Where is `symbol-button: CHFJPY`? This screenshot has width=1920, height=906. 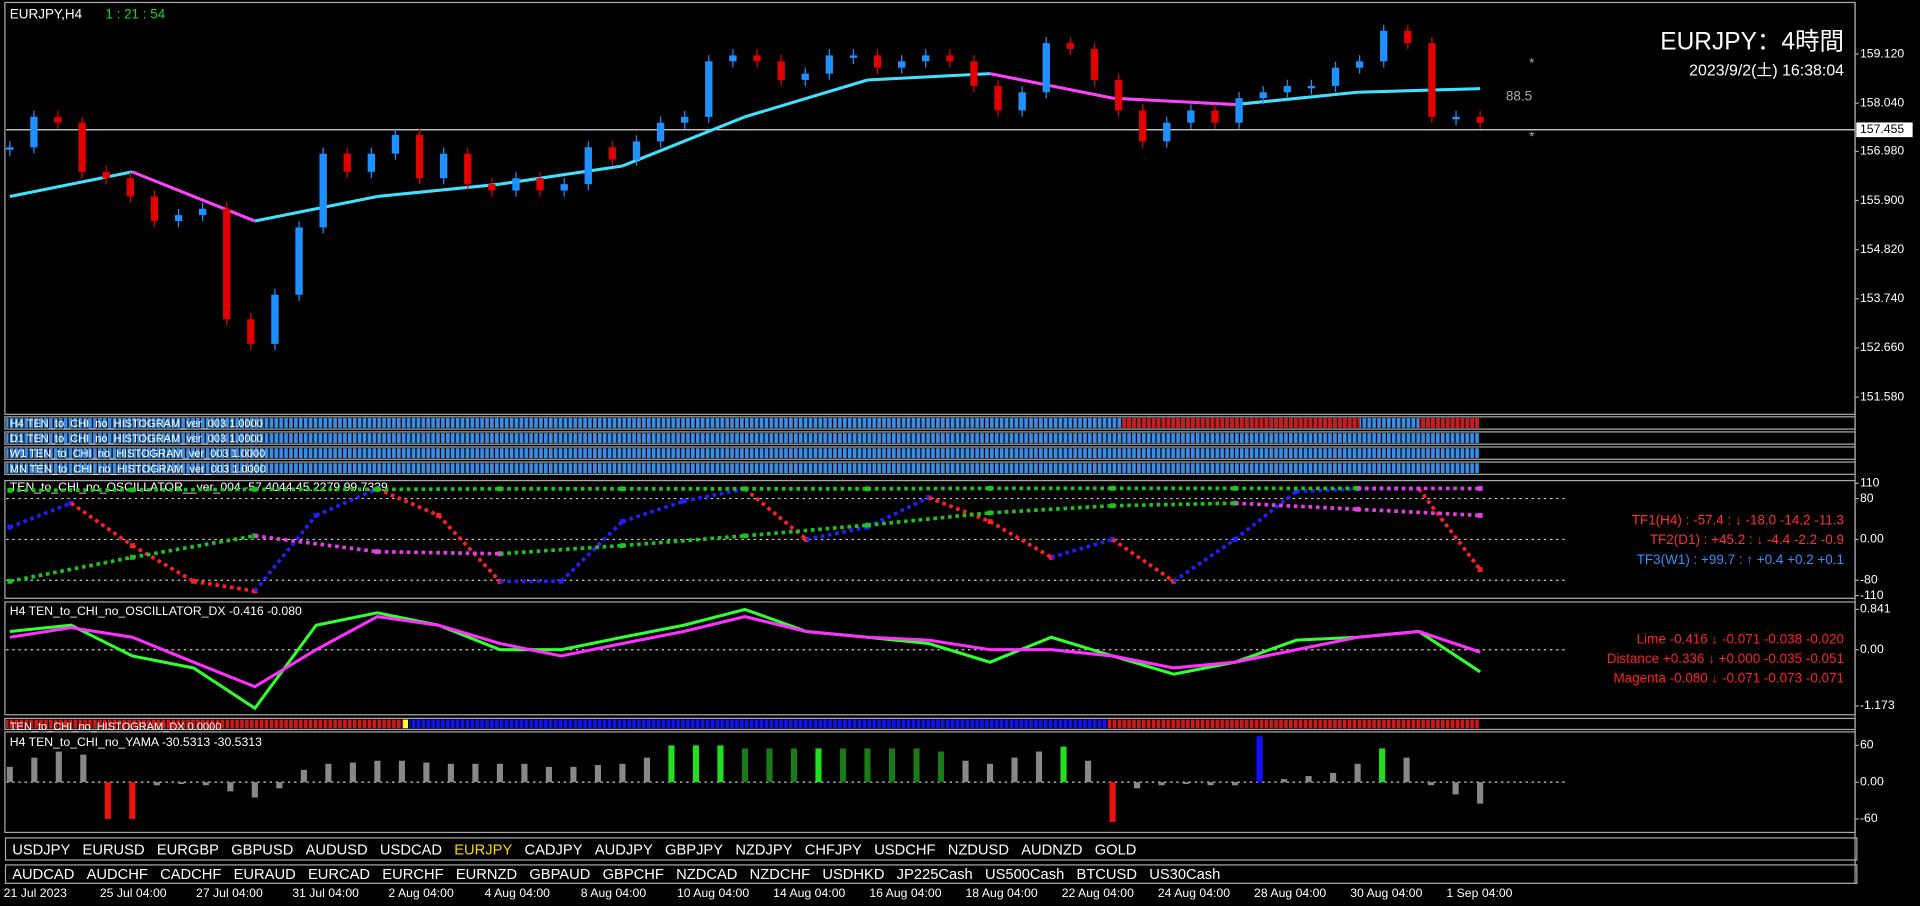 symbol-button: CHFJPY is located at coordinates (833, 849).